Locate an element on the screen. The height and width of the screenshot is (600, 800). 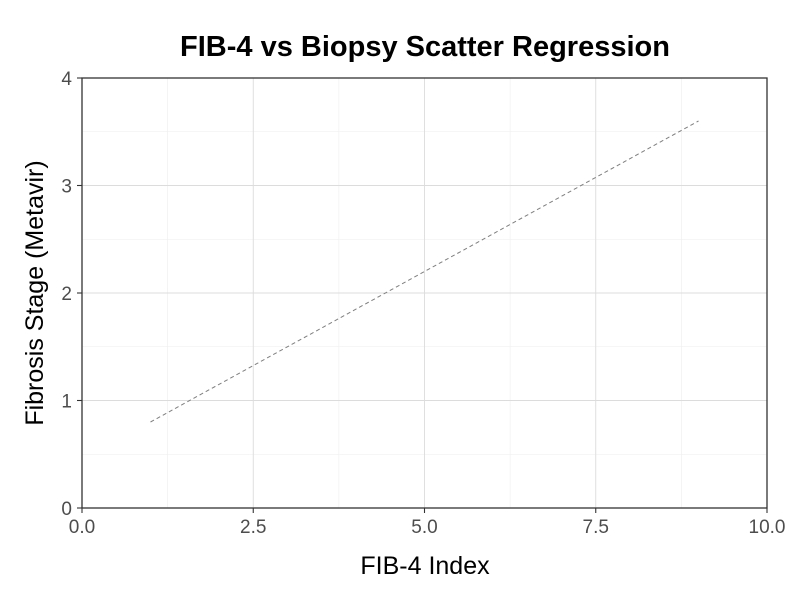
y-tick-label: 1 is located at coordinates (66, 402).